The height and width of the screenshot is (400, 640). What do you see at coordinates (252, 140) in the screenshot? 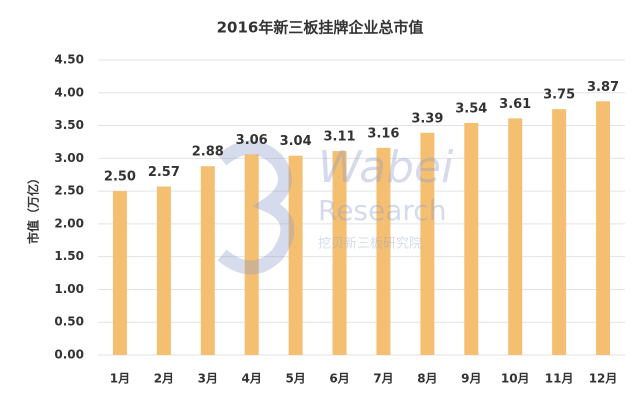
I see `value-label: 3.06` at bounding box center [252, 140].